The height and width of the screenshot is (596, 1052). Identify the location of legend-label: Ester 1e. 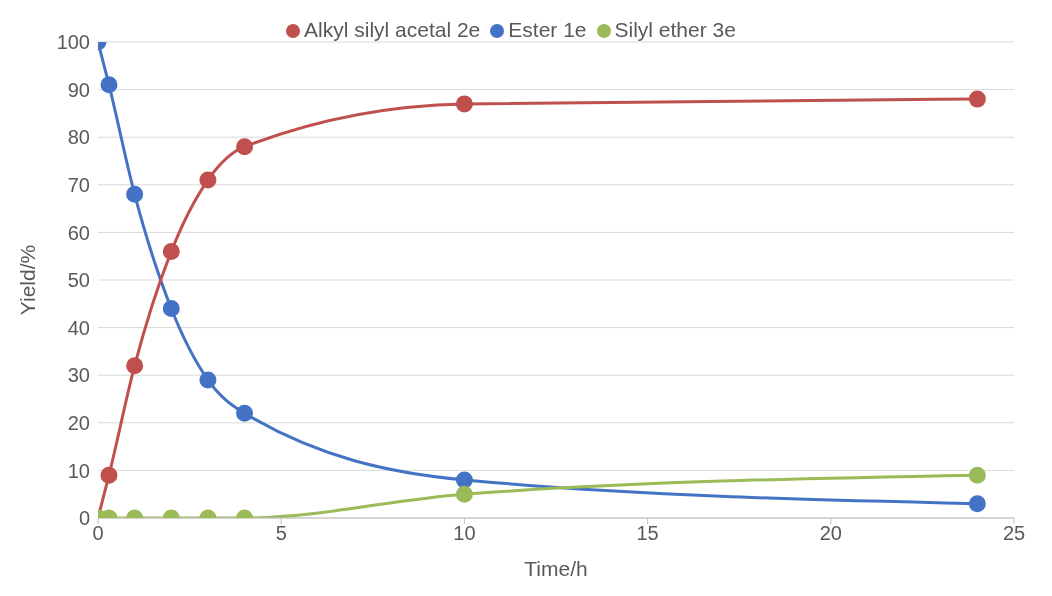
(547, 29).